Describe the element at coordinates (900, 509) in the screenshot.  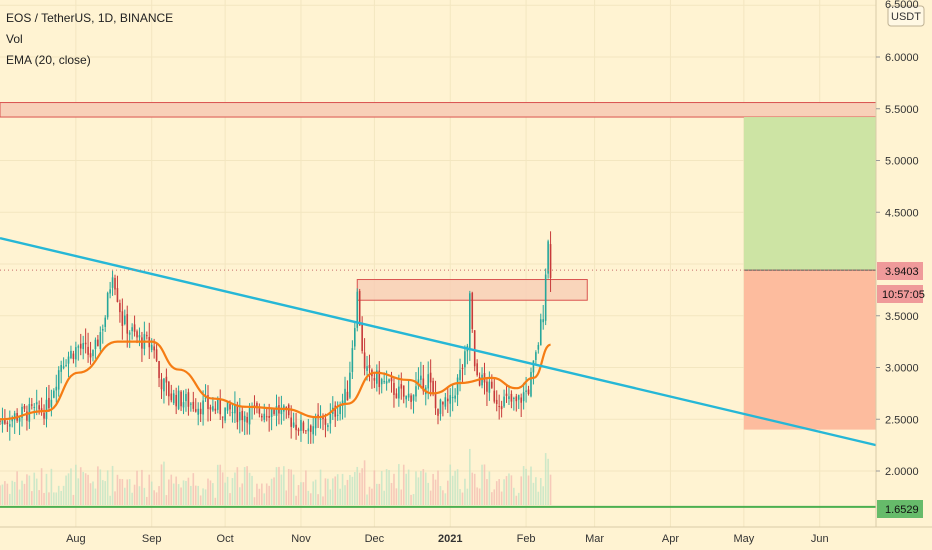
I see `support-tag` at that location.